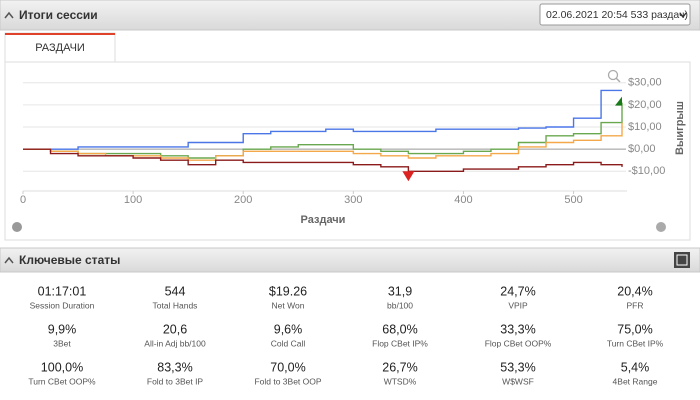 This screenshot has width=700, height=400. I want to click on session-select, so click(615, 14).